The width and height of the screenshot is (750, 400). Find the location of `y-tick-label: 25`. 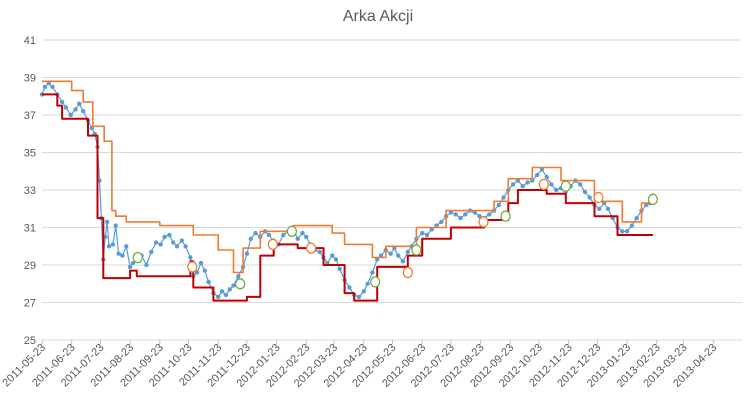

y-tick-label: 25 is located at coordinates (30, 341).